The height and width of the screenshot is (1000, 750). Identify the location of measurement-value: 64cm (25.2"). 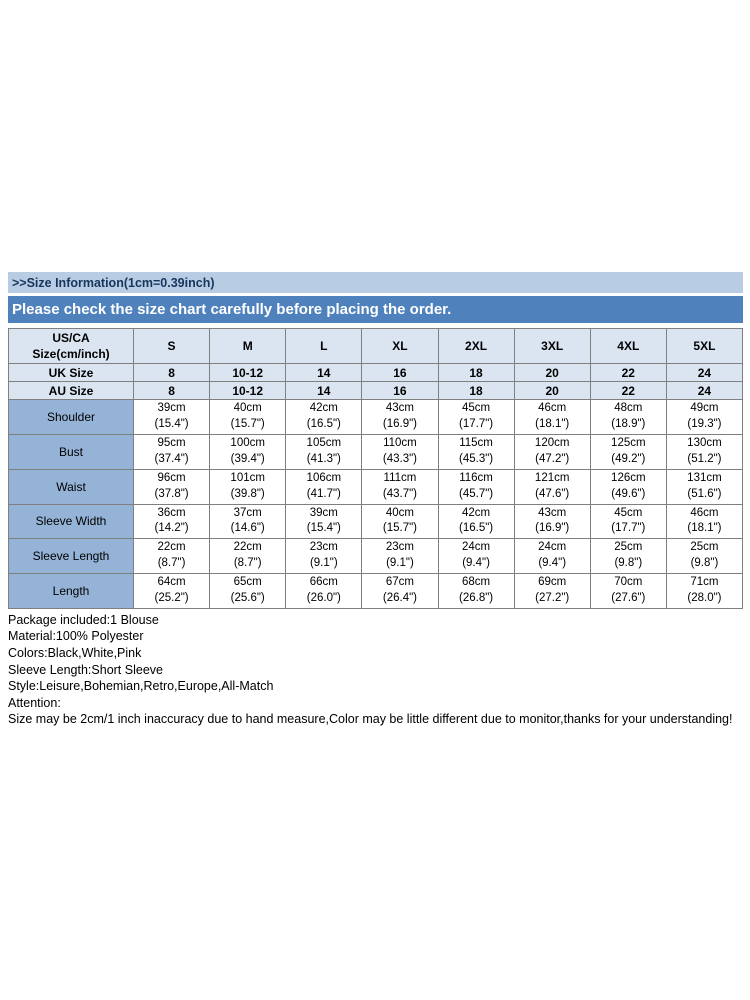
(171, 590).